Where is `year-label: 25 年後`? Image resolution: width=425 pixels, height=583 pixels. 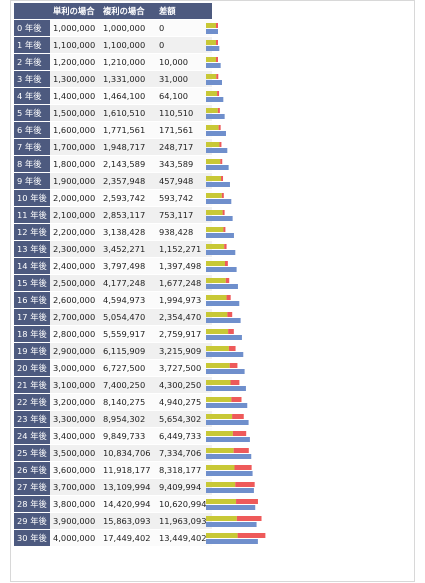 year-label: 25 年後 is located at coordinates (32, 453).